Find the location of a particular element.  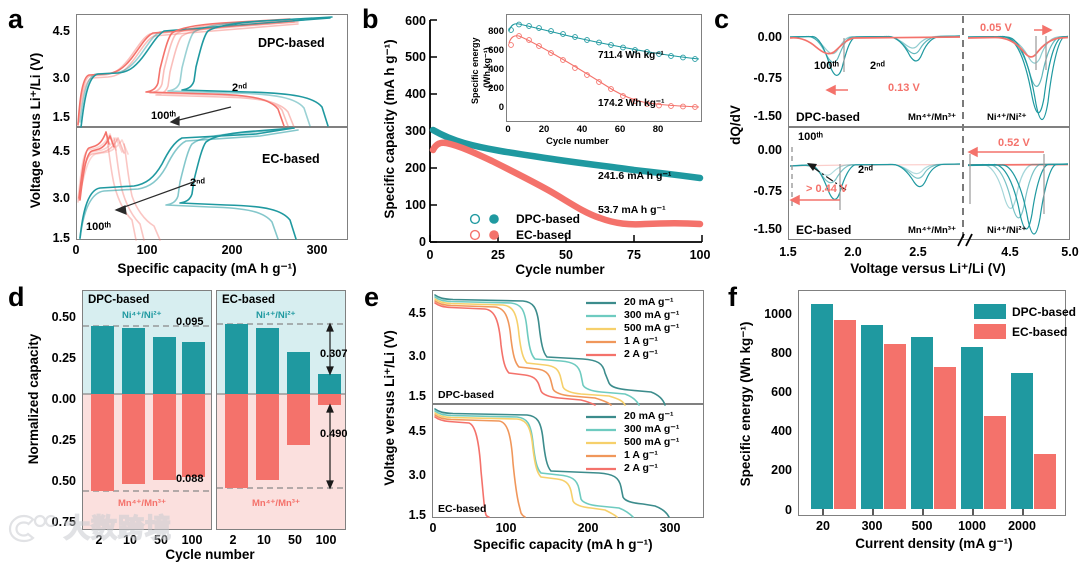

panel-a-xtick: 0 is located at coordinates (76, 250).